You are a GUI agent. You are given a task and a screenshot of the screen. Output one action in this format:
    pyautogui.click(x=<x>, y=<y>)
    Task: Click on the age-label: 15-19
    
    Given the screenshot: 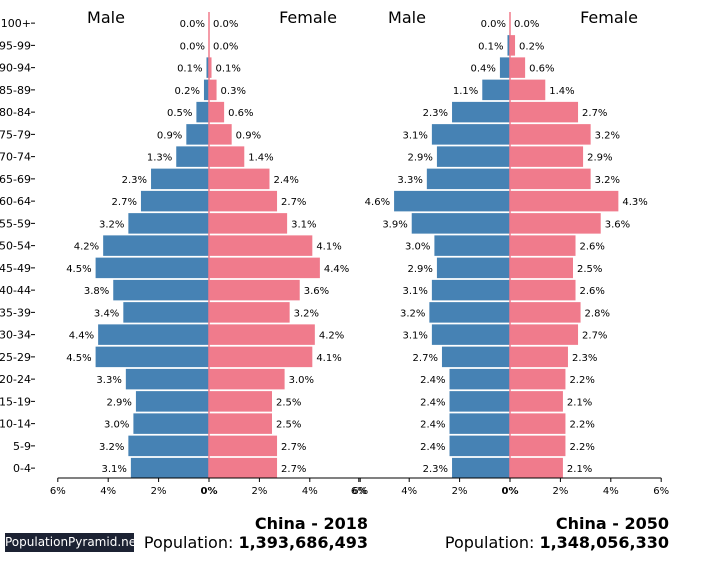 What is the action you would take?
    pyautogui.click(x=15, y=401)
    